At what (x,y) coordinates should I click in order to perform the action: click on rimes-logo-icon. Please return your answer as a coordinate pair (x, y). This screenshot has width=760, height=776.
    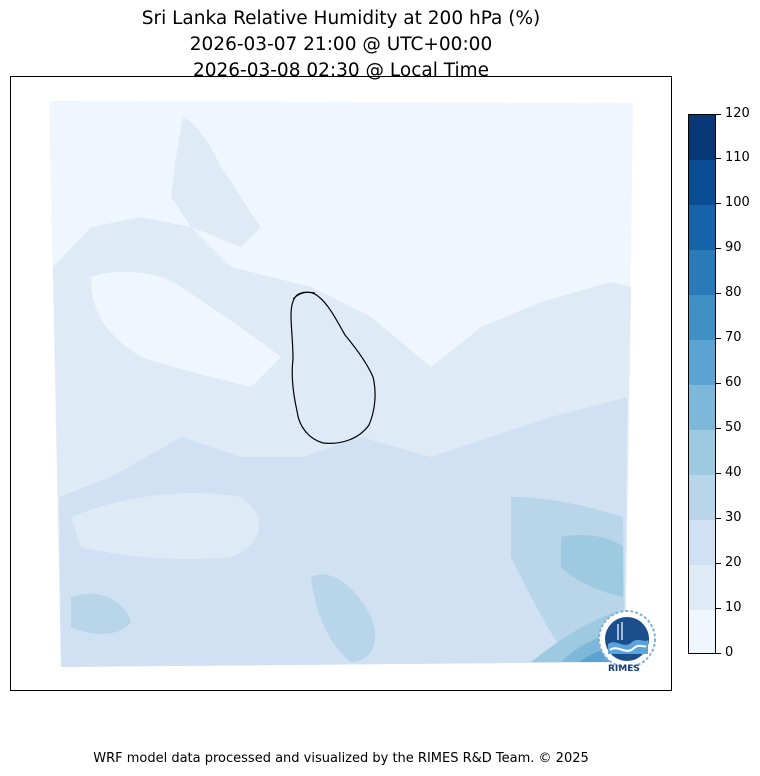
    Looking at the image, I should click on (627, 639).